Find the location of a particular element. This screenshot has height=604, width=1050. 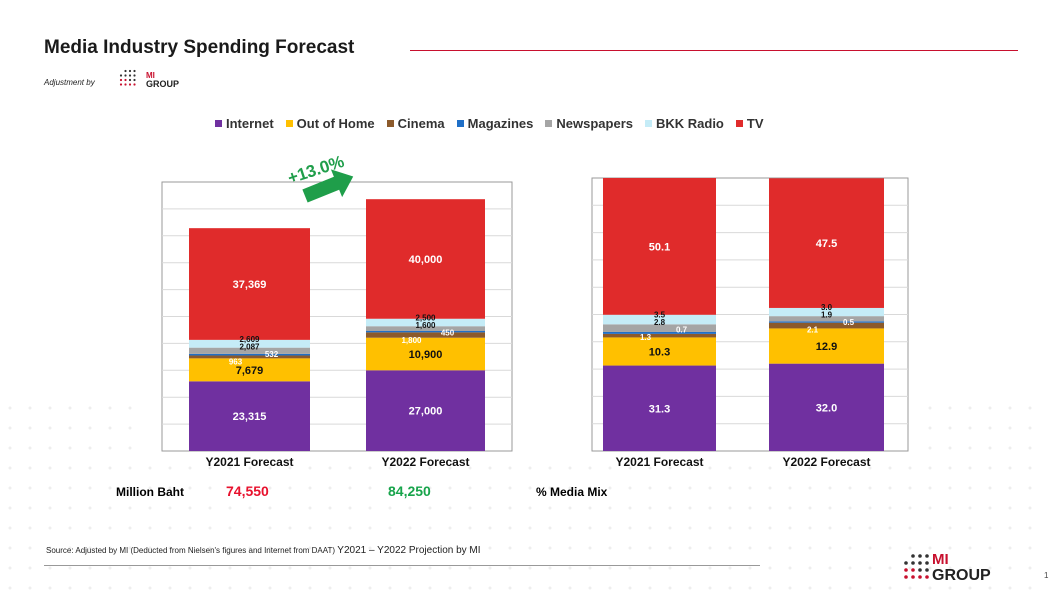

growth-indicator: +13.0% is located at coordinates (319, 177).